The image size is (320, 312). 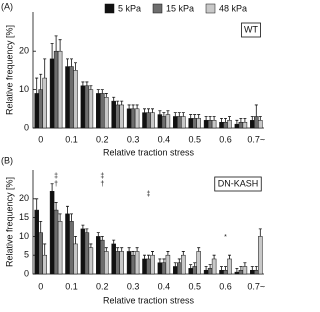 I want to click on significance-mark: †, so click(x=102, y=184).